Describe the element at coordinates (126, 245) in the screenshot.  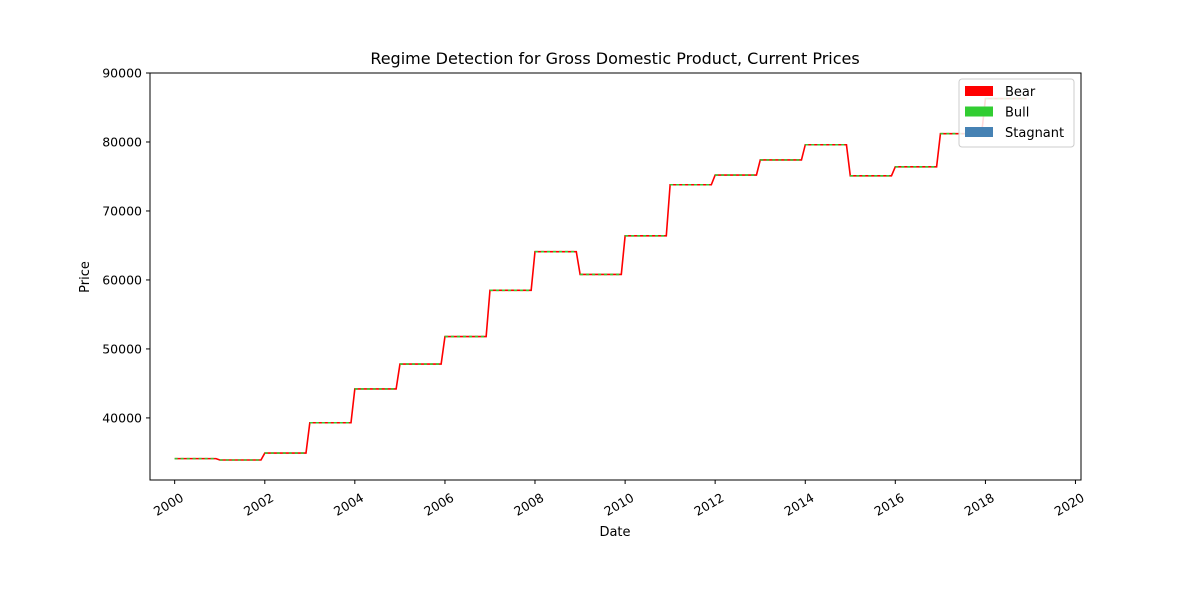
I see `y-axis-ticks: 40000 50000 60000 70000 80000 90000` at that location.